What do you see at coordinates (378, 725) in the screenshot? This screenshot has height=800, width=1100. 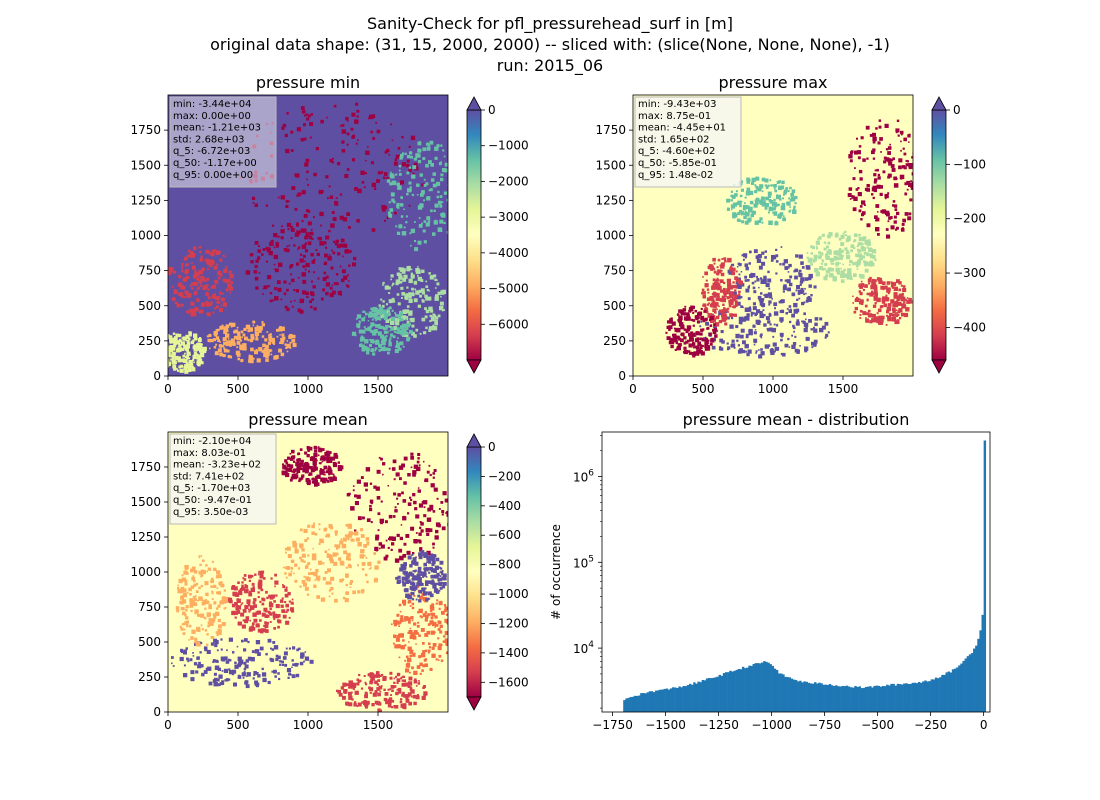 I see `x-tick-label: 1500` at bounding box center [378, 725].